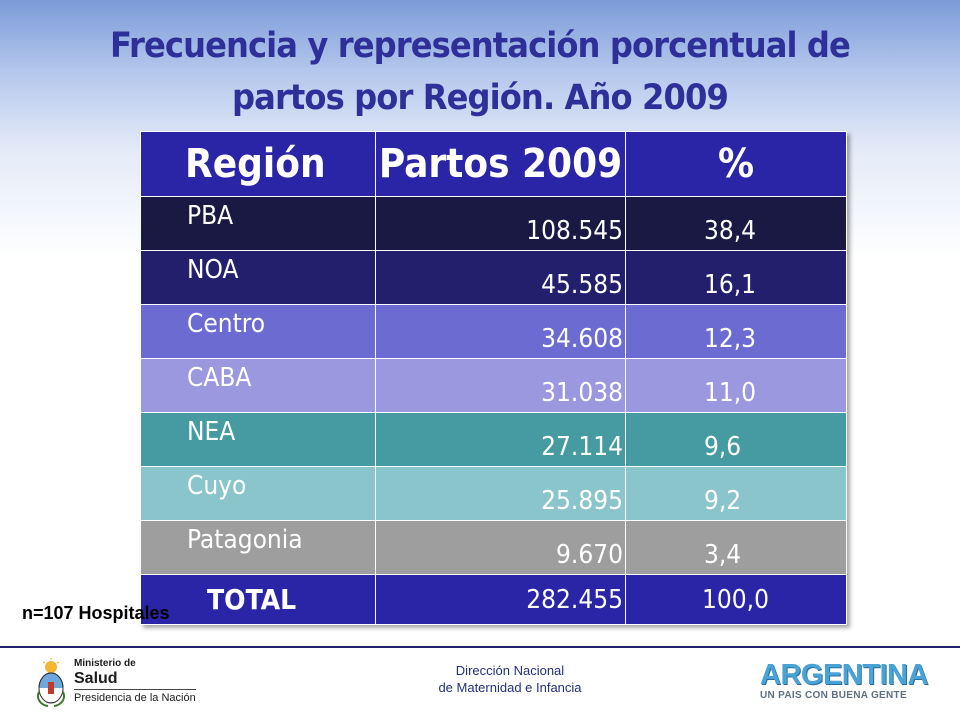 This screenshot has width=960, height=720. Describe the element at coordinates (736, 547) in the screenshot. I see `cell-percent: 3,4` at that location.